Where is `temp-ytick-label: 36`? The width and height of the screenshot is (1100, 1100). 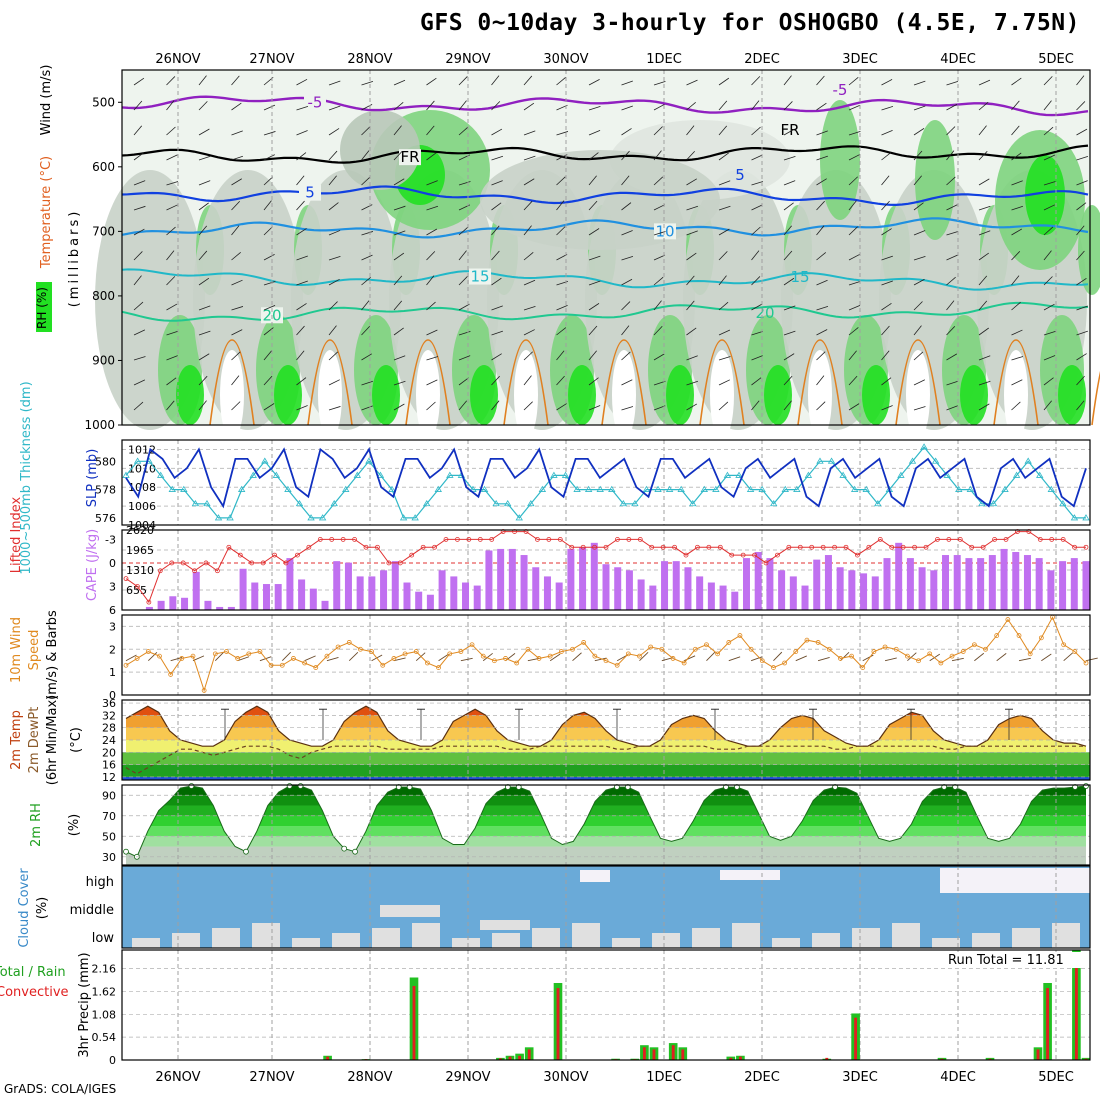
temp-ytick-label: 36 is located at coordinates (109, 703).